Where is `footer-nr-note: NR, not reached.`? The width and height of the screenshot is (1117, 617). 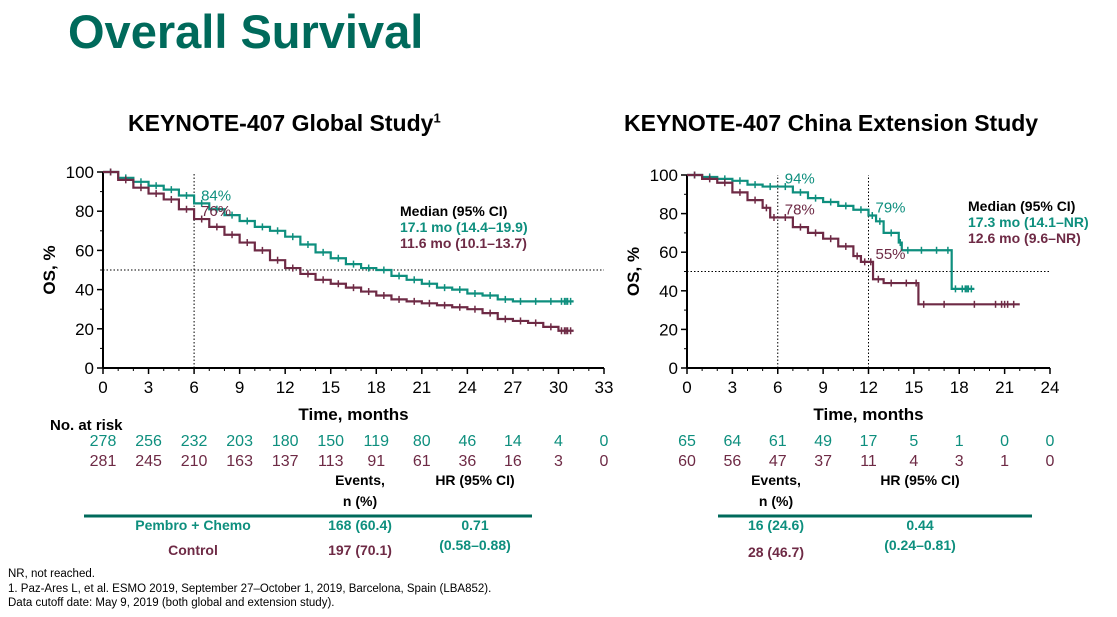
footer-nr-note: NR, not reached. is located at coordinates (51, 574).